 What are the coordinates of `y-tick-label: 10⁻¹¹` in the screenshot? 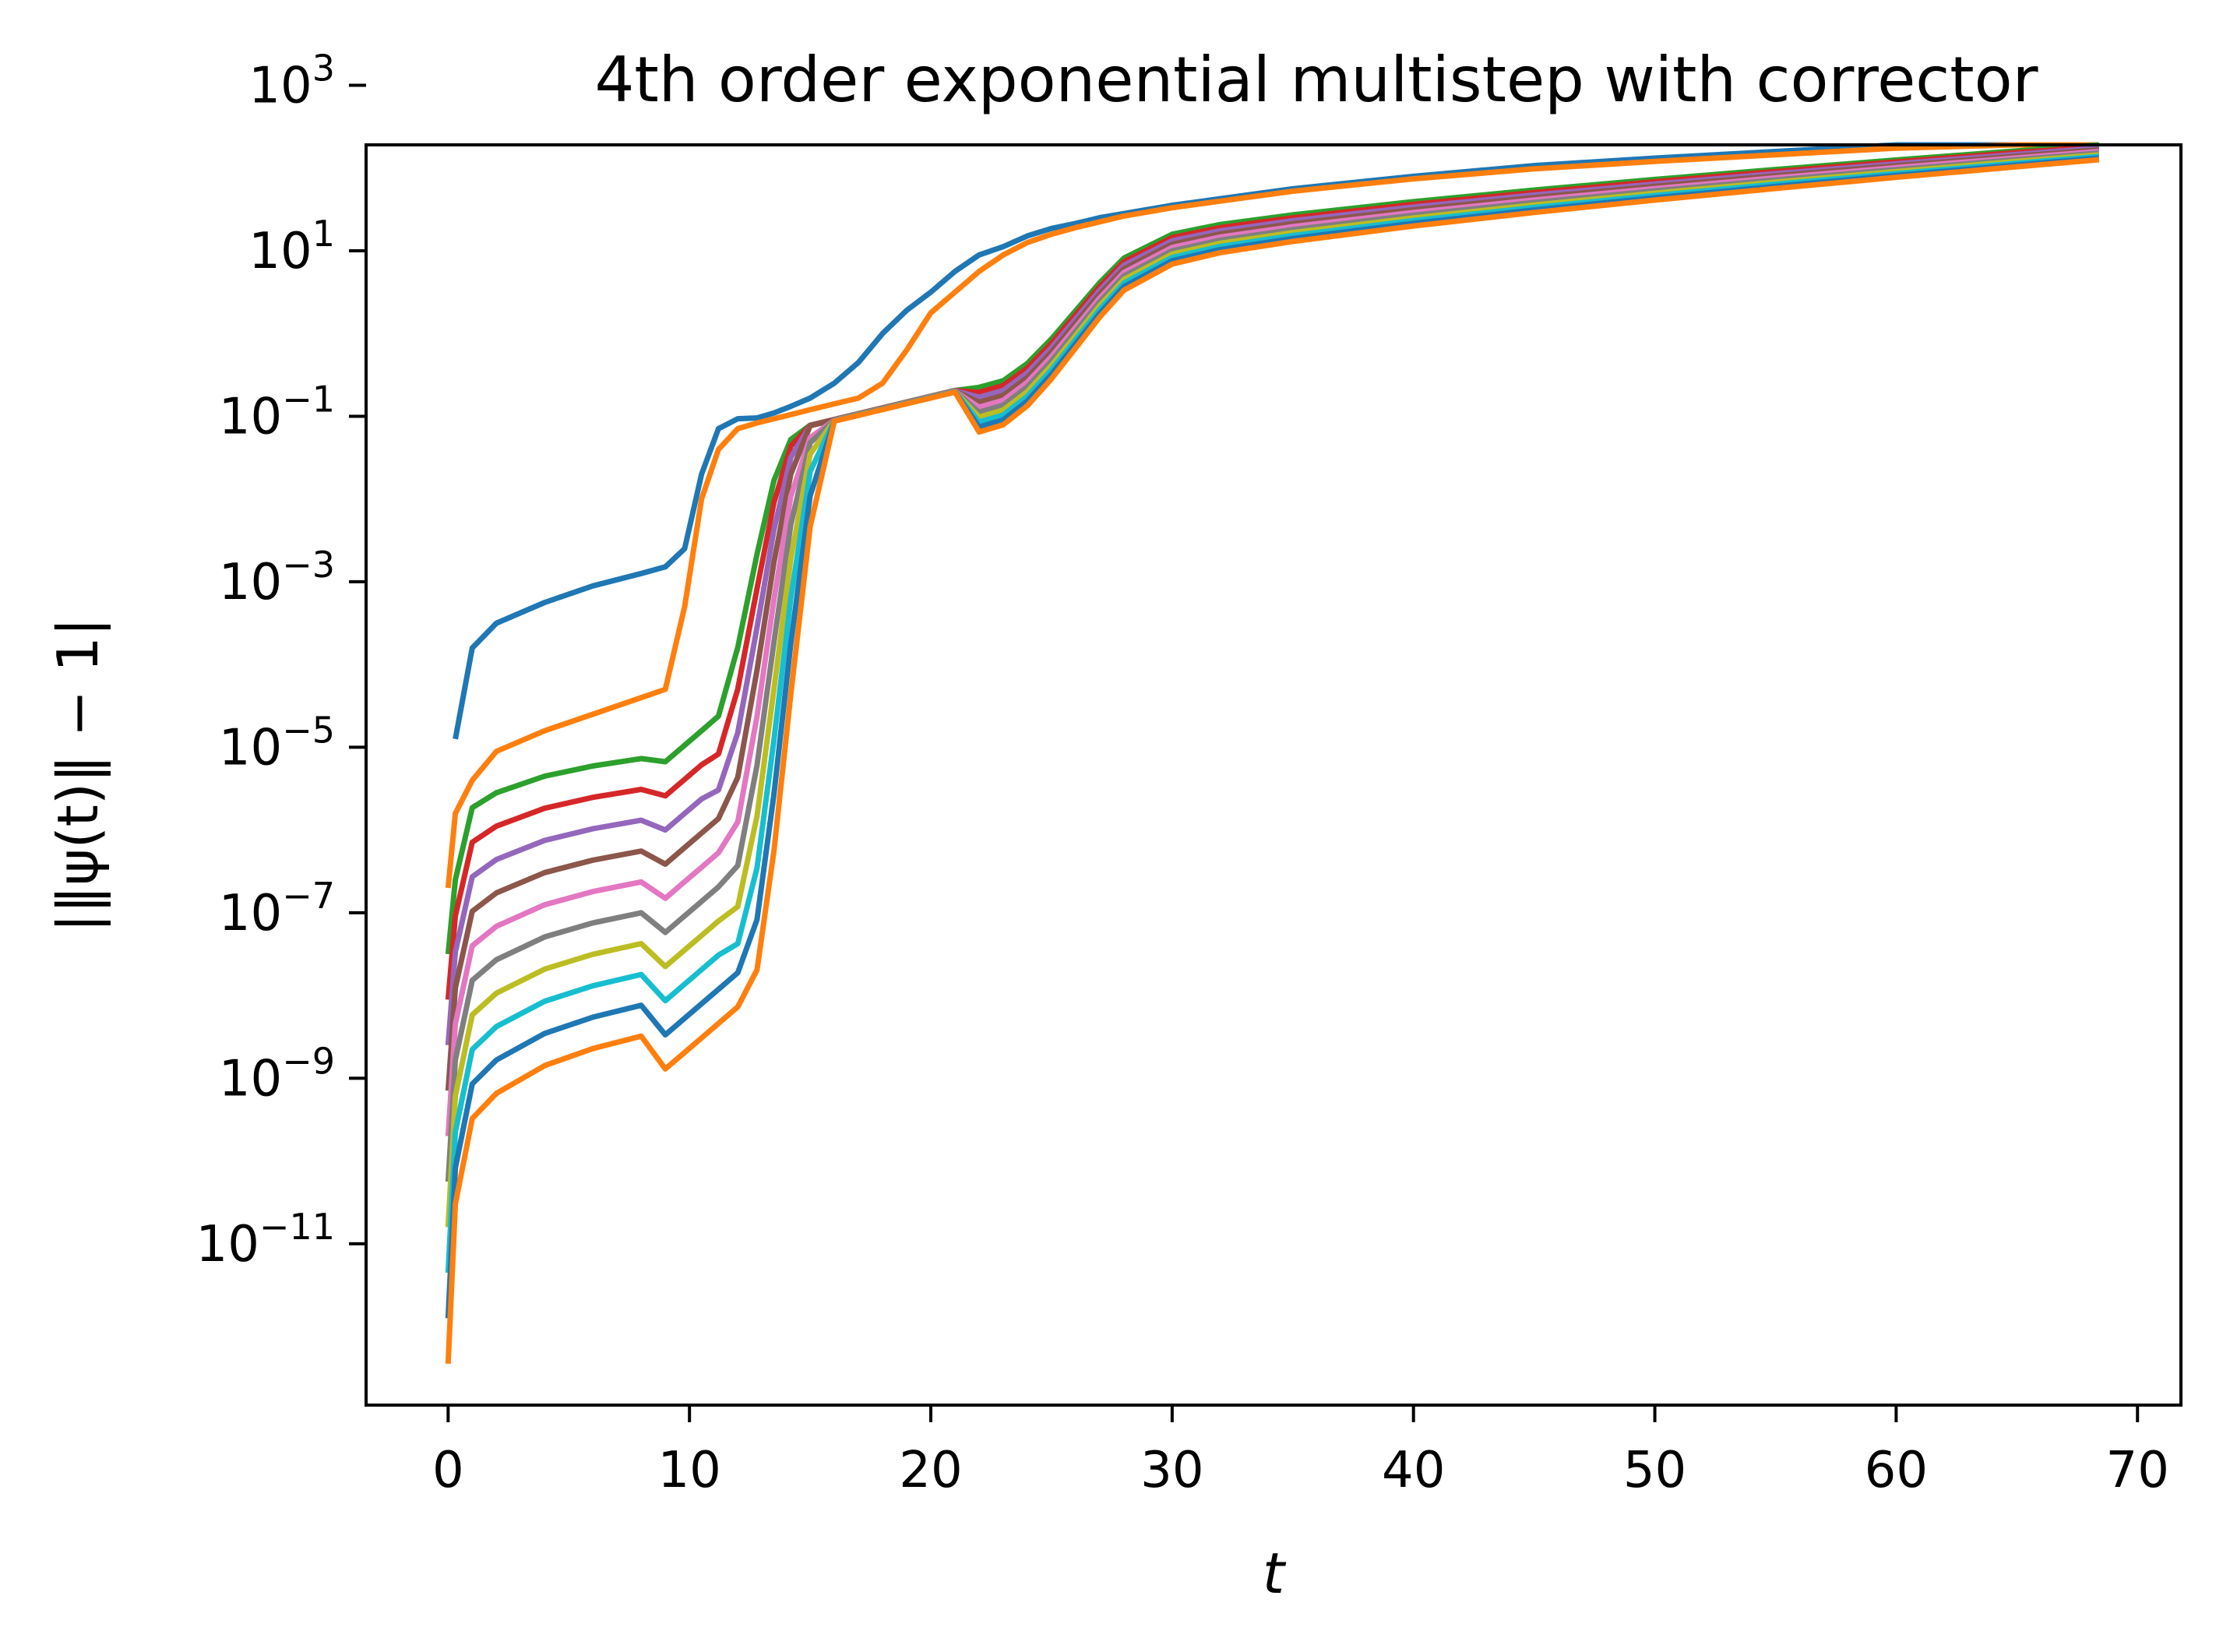 It's located at (265, 1239).